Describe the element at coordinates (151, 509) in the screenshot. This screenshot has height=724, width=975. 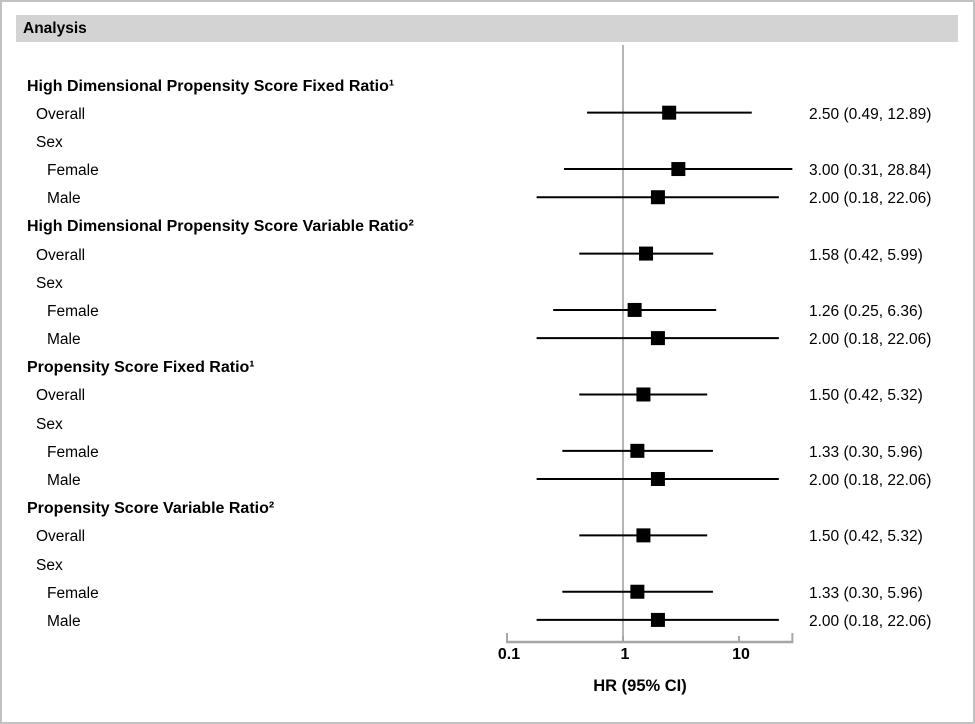
I see `analysis-group-label: Propensity Score Variable Ratio²` at that location.